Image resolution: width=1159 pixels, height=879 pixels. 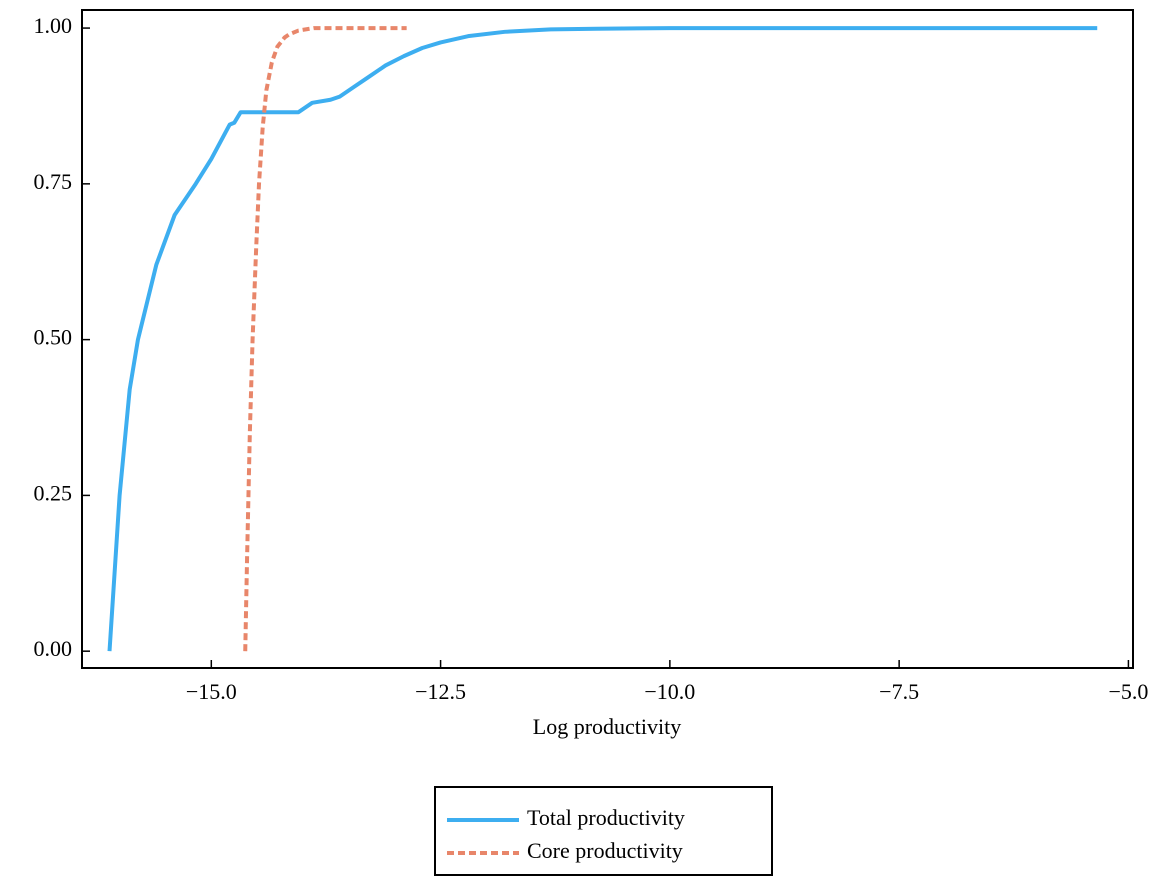 What do you see at coordinates (1128, 691) in the screenshot?
I see `x-tick-label: −5.0` at bounding box center [1128, 691].